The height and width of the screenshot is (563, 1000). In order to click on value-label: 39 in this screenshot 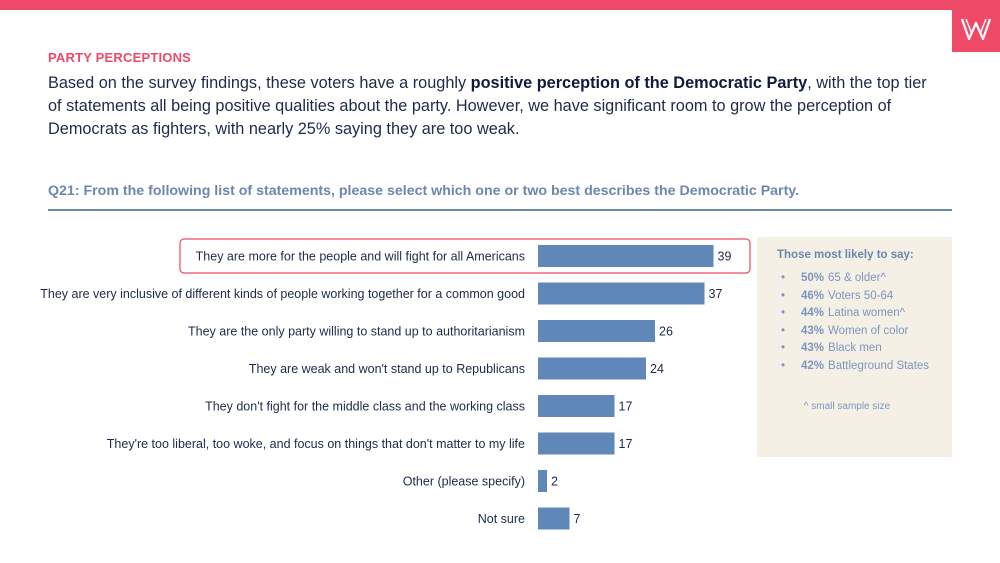, I will do `click(725, 257)`.